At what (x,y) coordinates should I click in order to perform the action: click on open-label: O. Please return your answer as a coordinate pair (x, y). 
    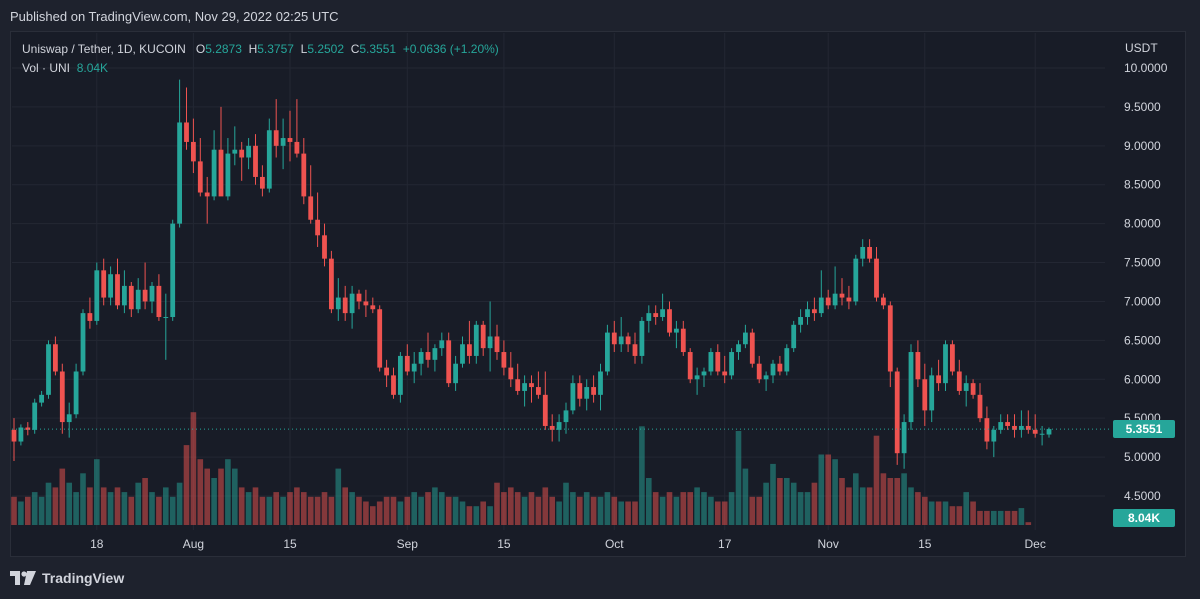
    Looking at the image, I should click on (200, 49).